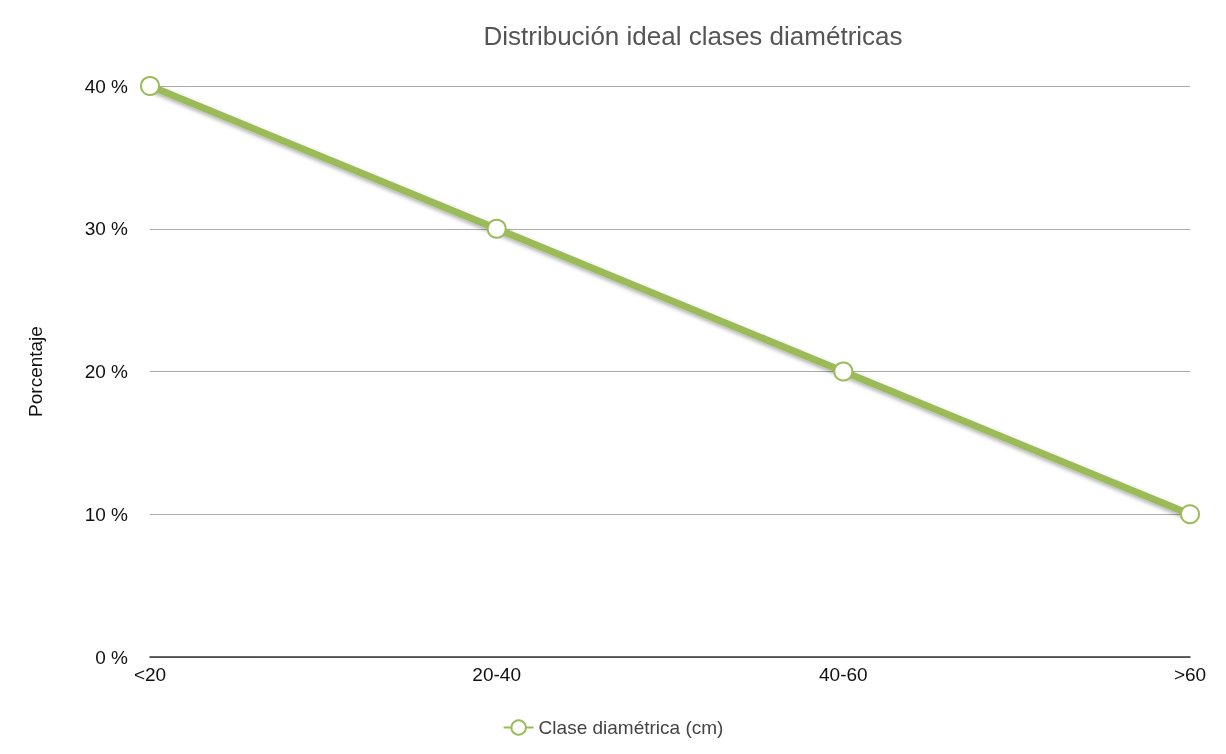 This screenshot has width=1226, height=754. I want to click on x-tick-label: <20, so click(150, 674).